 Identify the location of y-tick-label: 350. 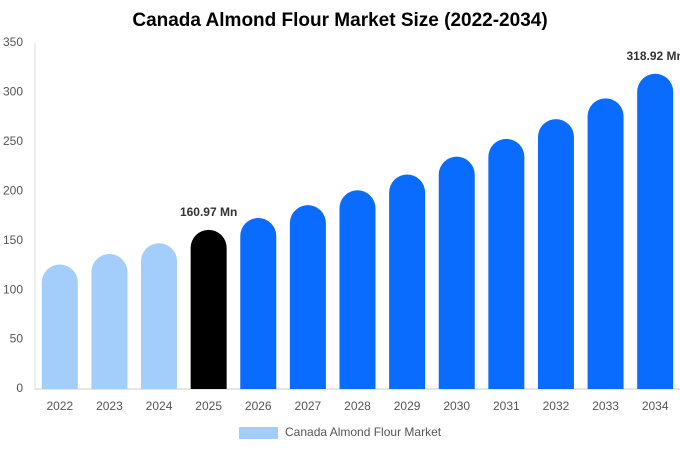
(13, 42).